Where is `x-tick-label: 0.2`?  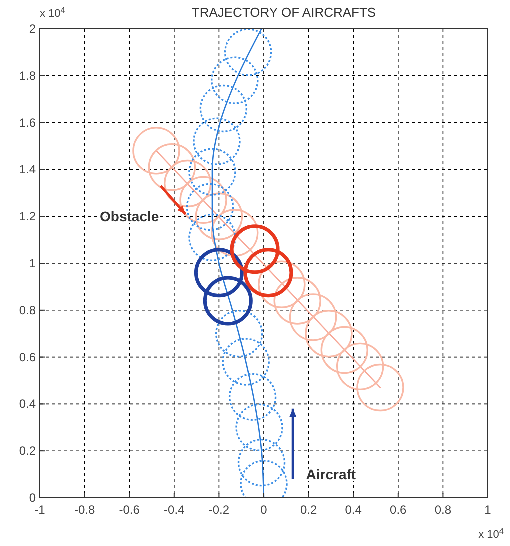
x-tick-label: 0.2 is located at coordinates (309, 510).